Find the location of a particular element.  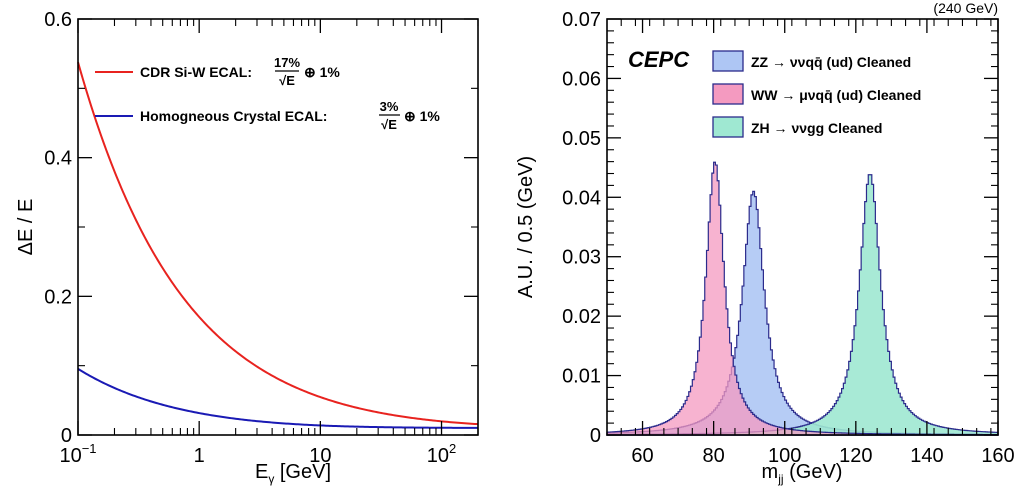

left-x-axis-label-tail: [GeV] is located at coordinates (302, 472).